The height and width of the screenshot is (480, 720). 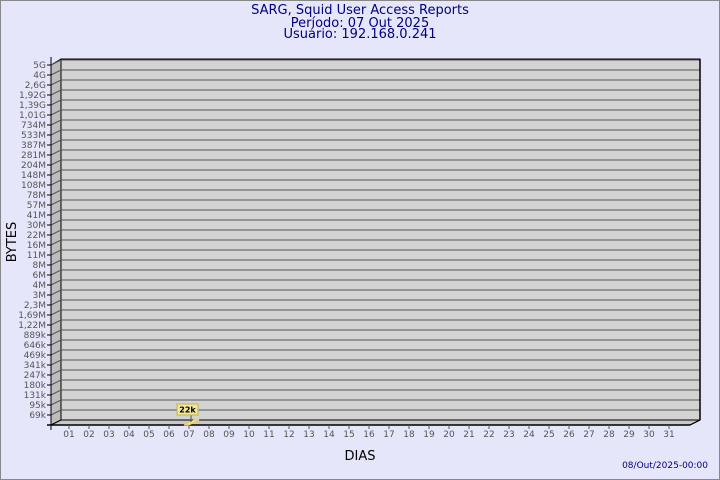 What do you see at coordinates (37, 416) in the screenshot?
I see `y-tick-label: 69k` at bounding box center [37, 416].